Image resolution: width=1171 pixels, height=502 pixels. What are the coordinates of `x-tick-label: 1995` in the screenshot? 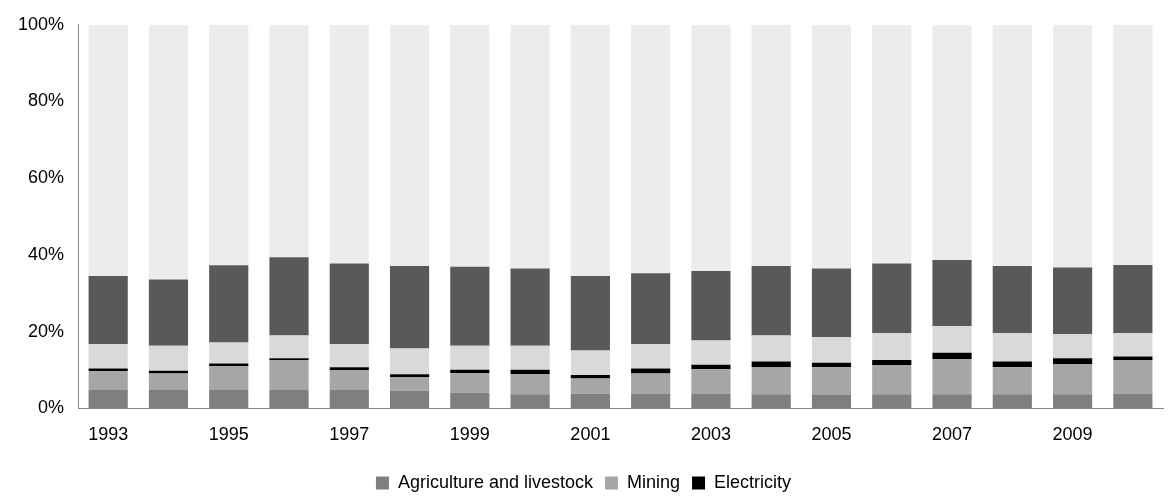 It's located at (228, 434).